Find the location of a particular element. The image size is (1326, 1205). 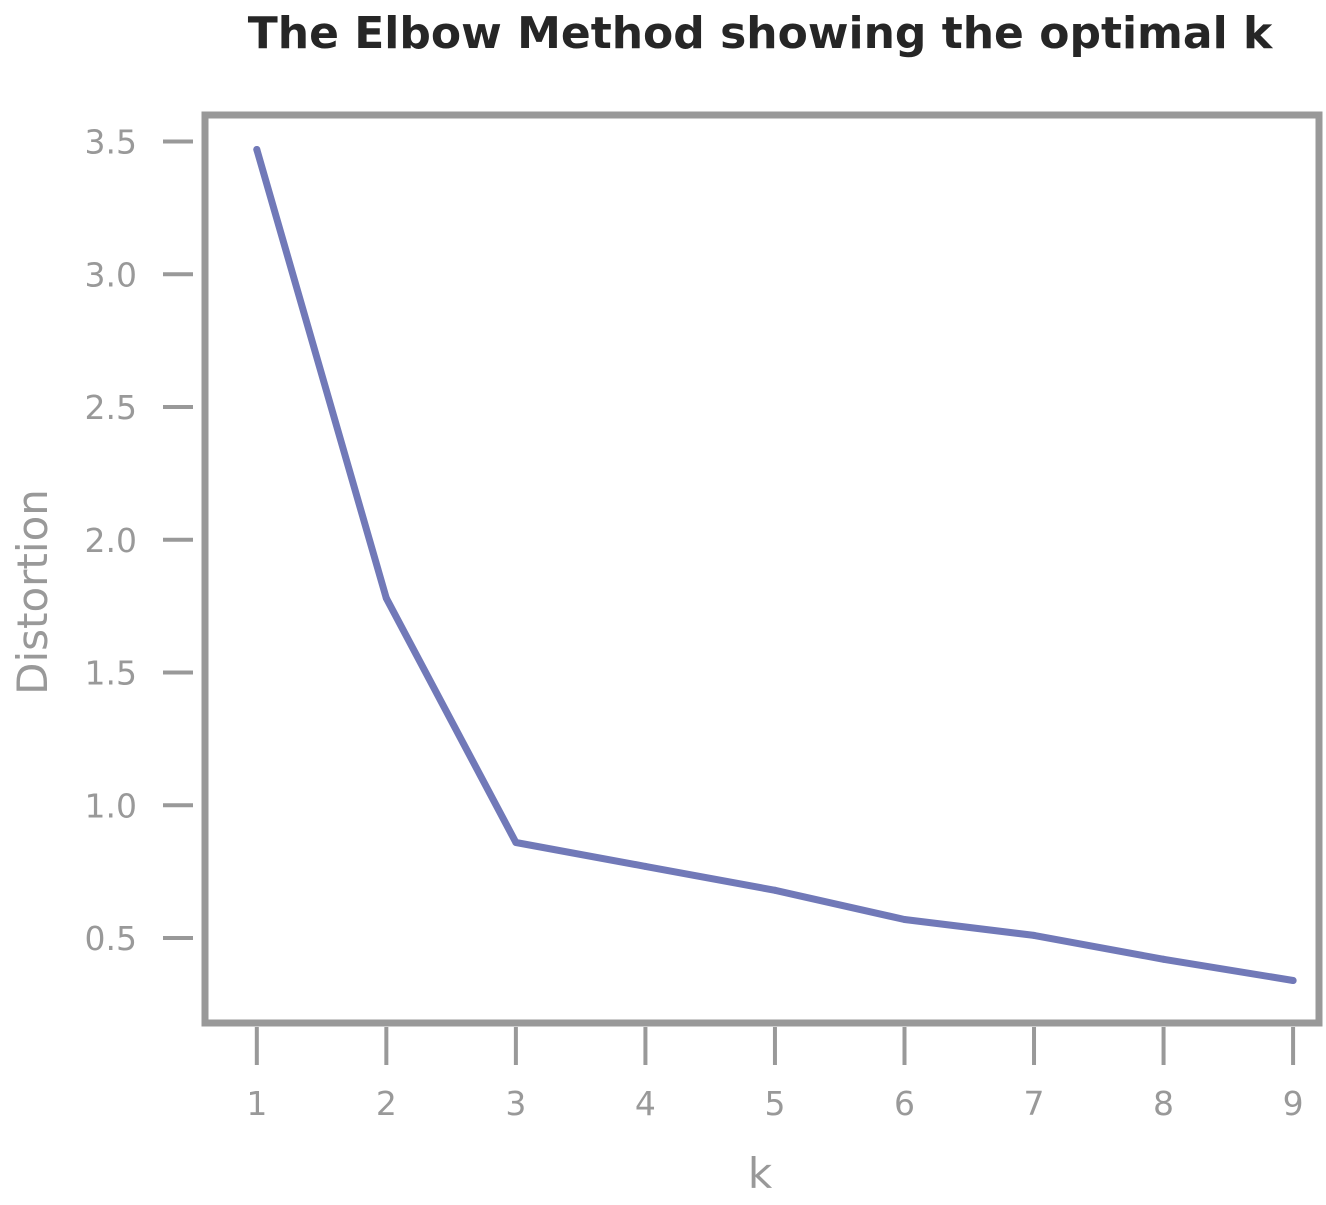

y-tick-label: 3.5 is located at coordinates (111, 142).